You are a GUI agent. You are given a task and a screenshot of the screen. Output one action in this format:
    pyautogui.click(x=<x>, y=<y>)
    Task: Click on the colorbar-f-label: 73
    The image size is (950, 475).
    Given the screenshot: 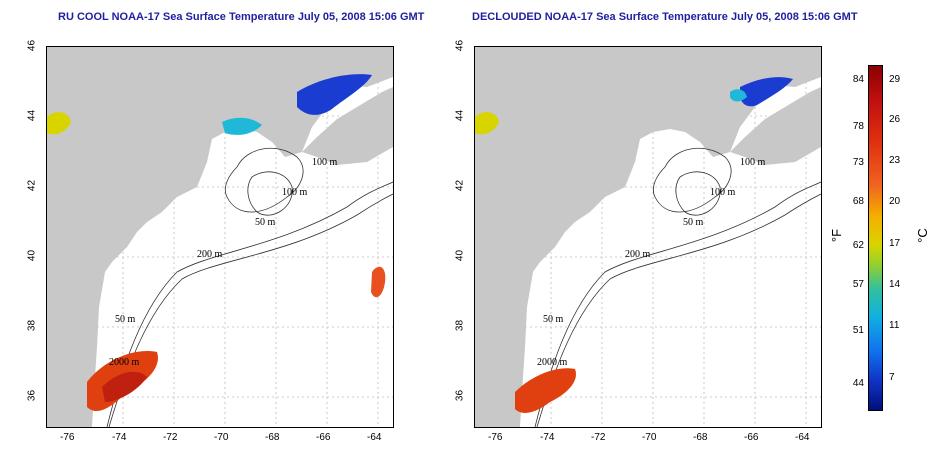 What is the action you would take?
    pyautogui.click(x=858, y=162)
    